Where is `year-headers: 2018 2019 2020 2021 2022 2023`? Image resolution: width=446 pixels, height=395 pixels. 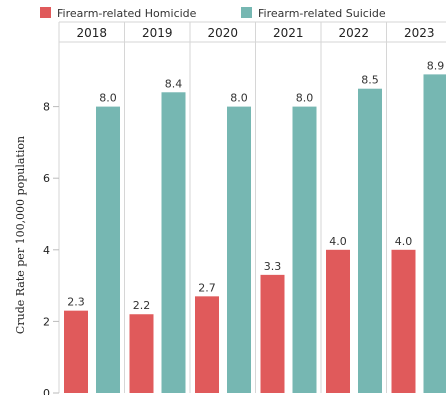 year-headers: 2018 2019 2020 2021 2022 2023 is located at coordinates (252, 32).